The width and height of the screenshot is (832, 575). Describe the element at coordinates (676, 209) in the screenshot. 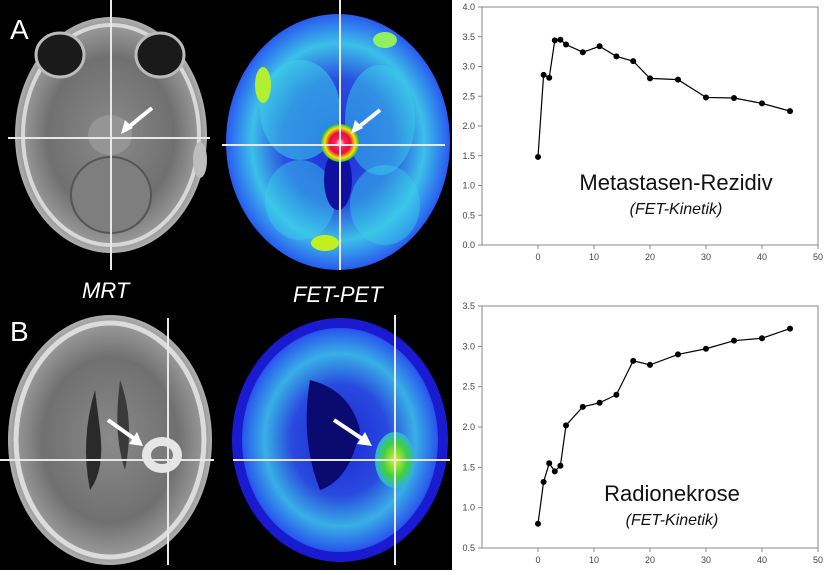

I see `chart-a-annotation-subtitle: (FET-Kinetik)` at that location.